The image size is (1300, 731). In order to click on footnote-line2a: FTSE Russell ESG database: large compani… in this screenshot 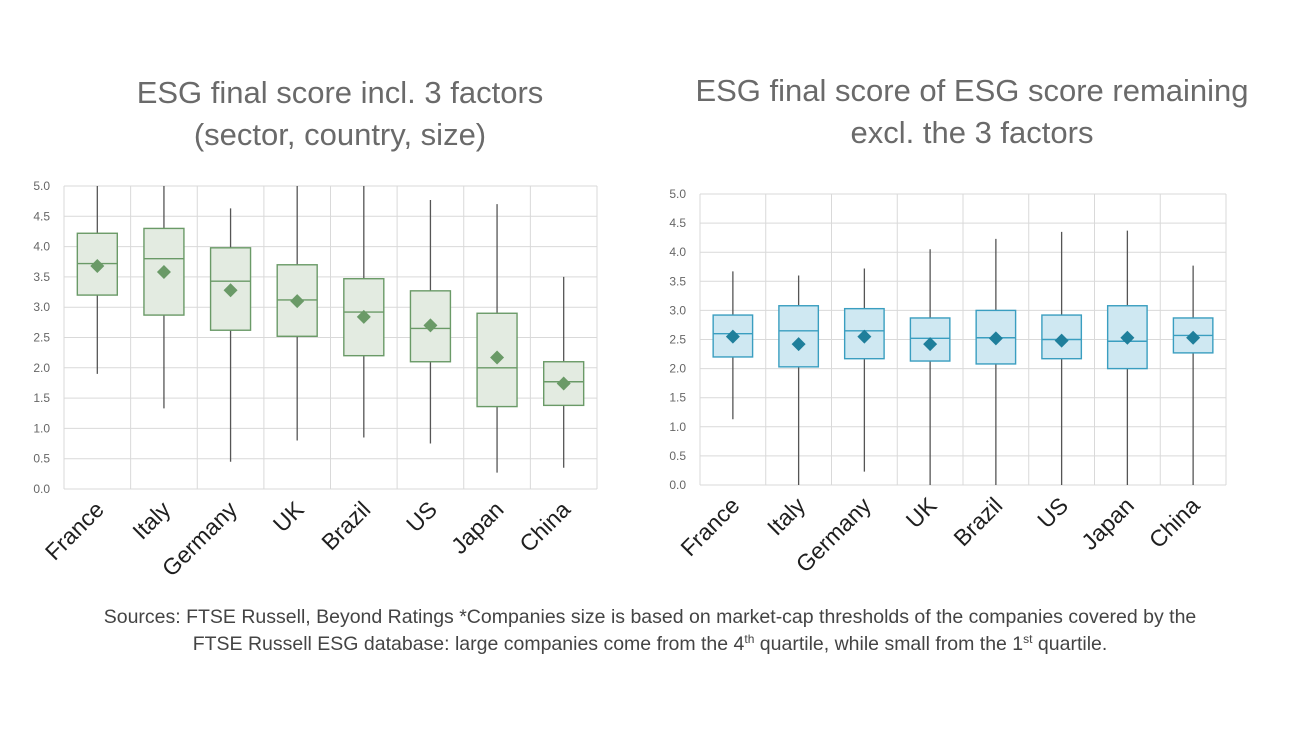, I will do `click(468, 644)`.